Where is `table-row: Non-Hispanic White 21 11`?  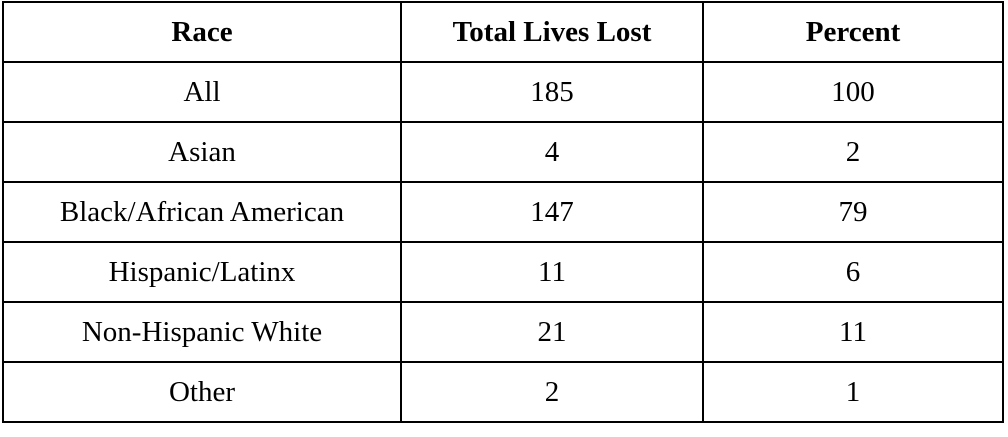
table-row: Non-Hispanic White 21 11 is located at coordinates (503, 332).